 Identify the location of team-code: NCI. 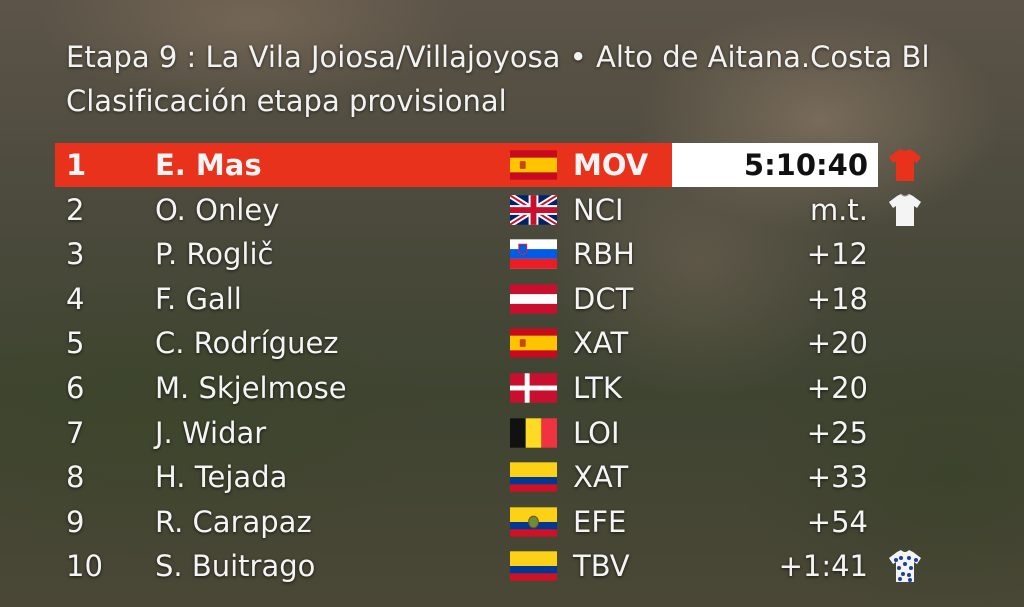
(598, 209).